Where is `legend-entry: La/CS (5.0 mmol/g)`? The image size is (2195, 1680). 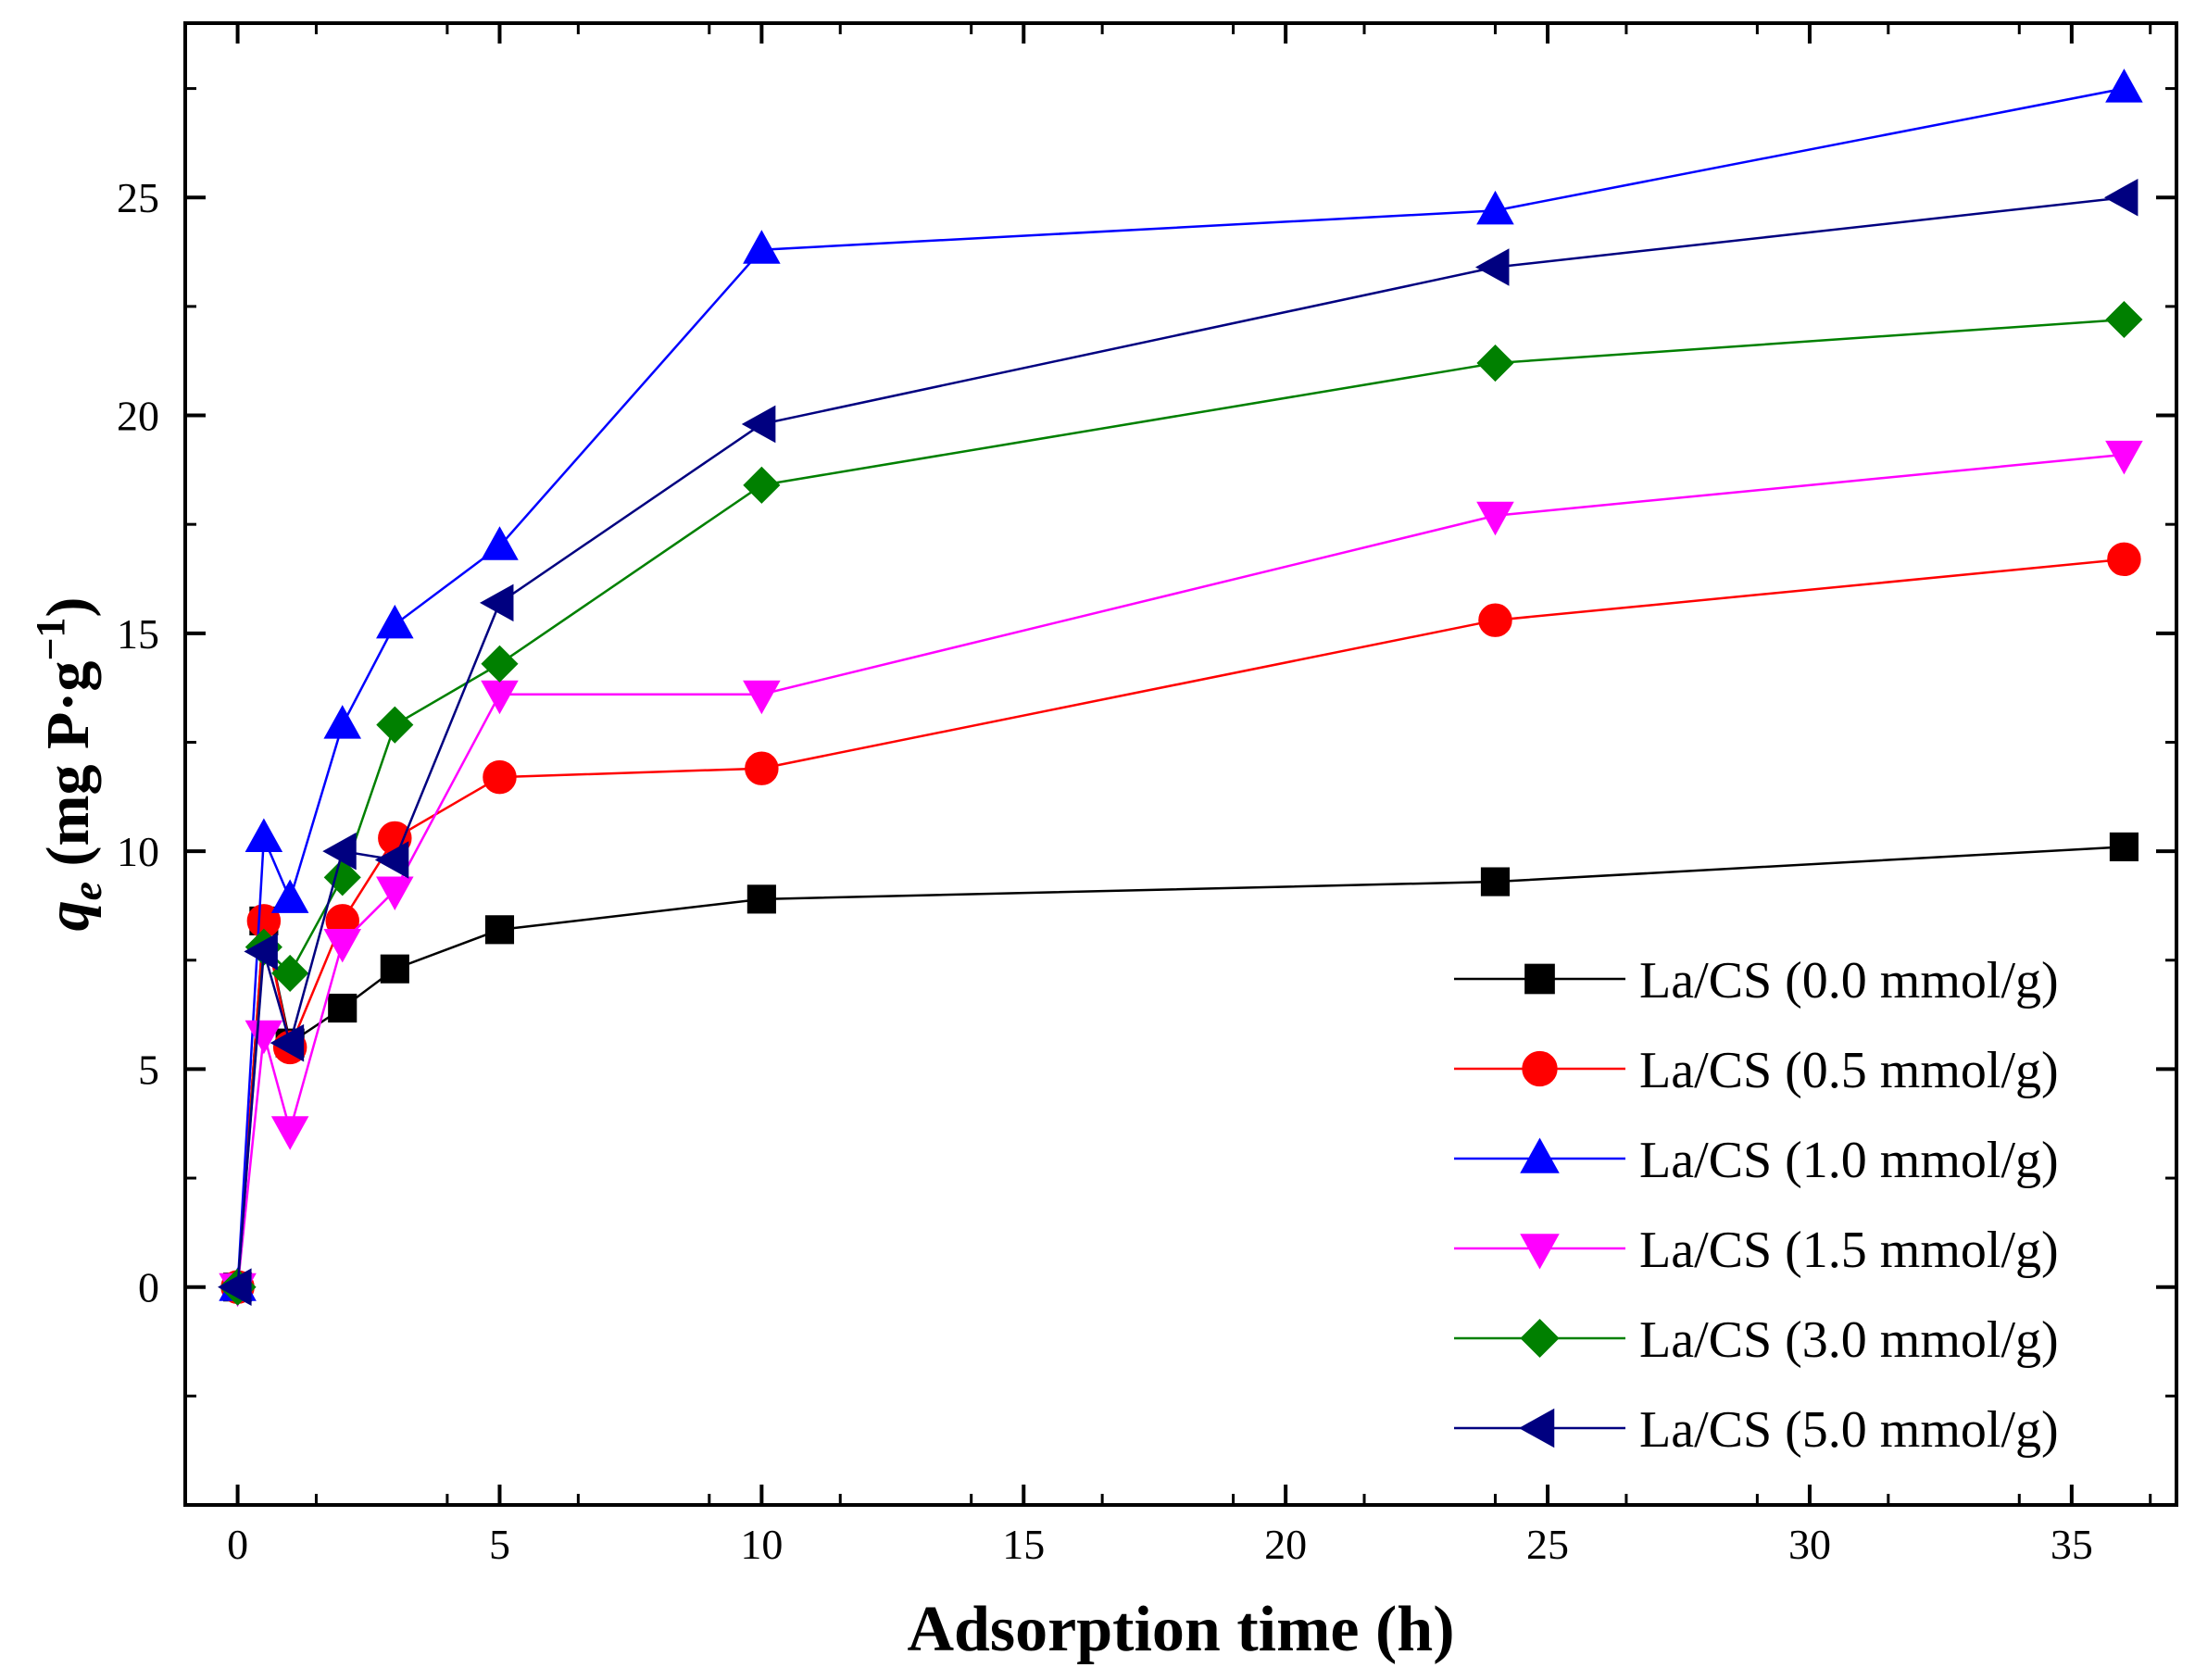 legend-entry: La/CS (5.0 mmol/g) is located at coordinates (1756, 1430).